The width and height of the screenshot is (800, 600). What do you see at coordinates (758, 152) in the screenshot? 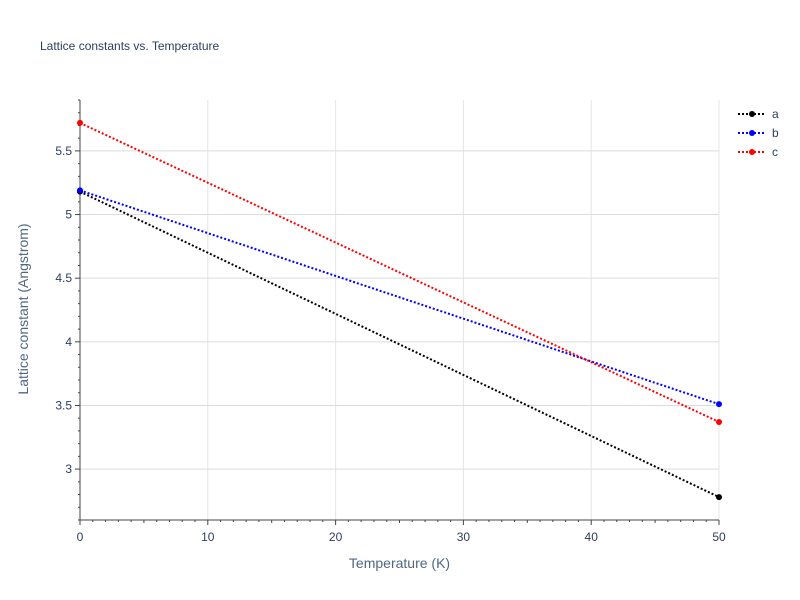
I see `legend-item-c: c` at bounding box center [758, 152].